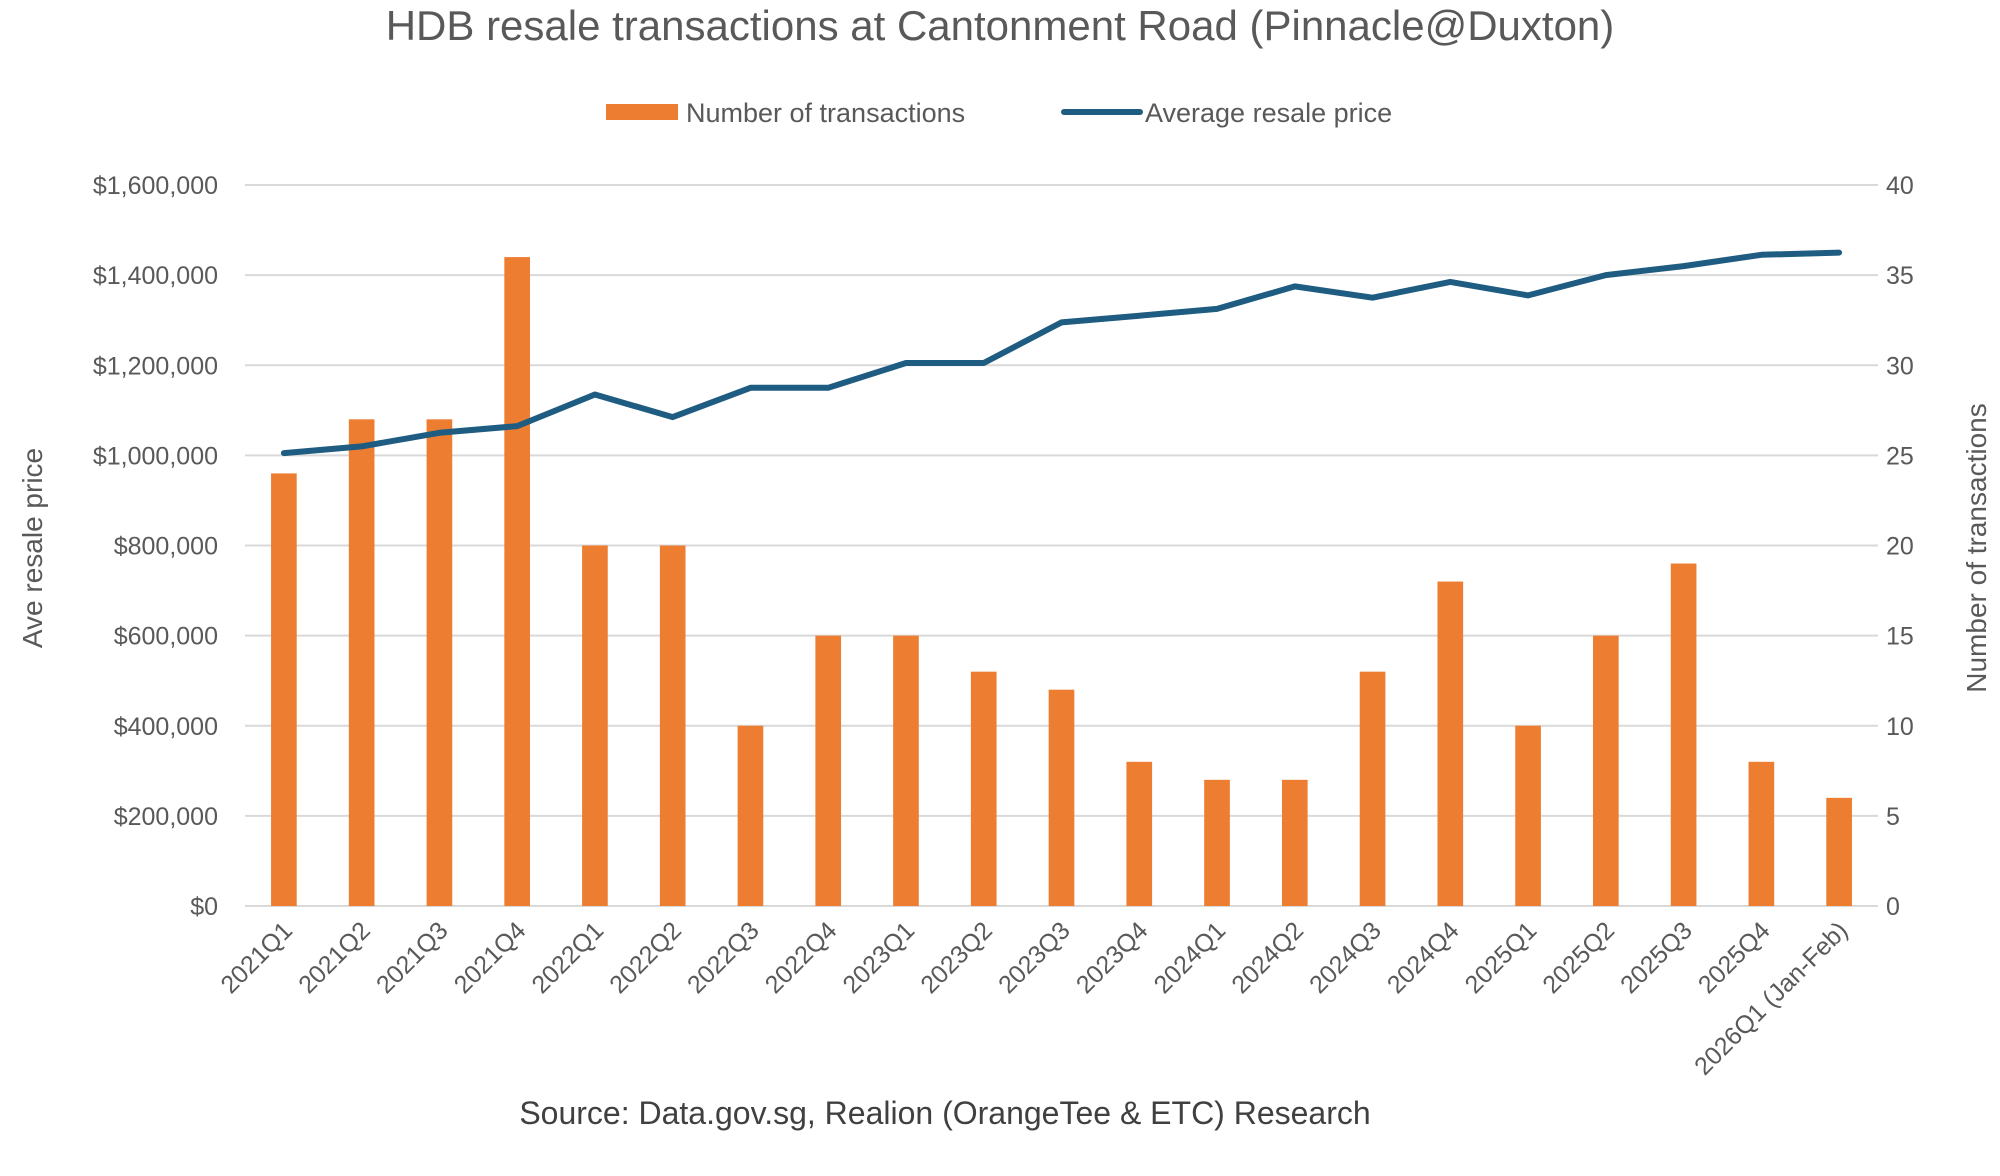  I want to click on right-tick-label: 35, so click(1900, 276).